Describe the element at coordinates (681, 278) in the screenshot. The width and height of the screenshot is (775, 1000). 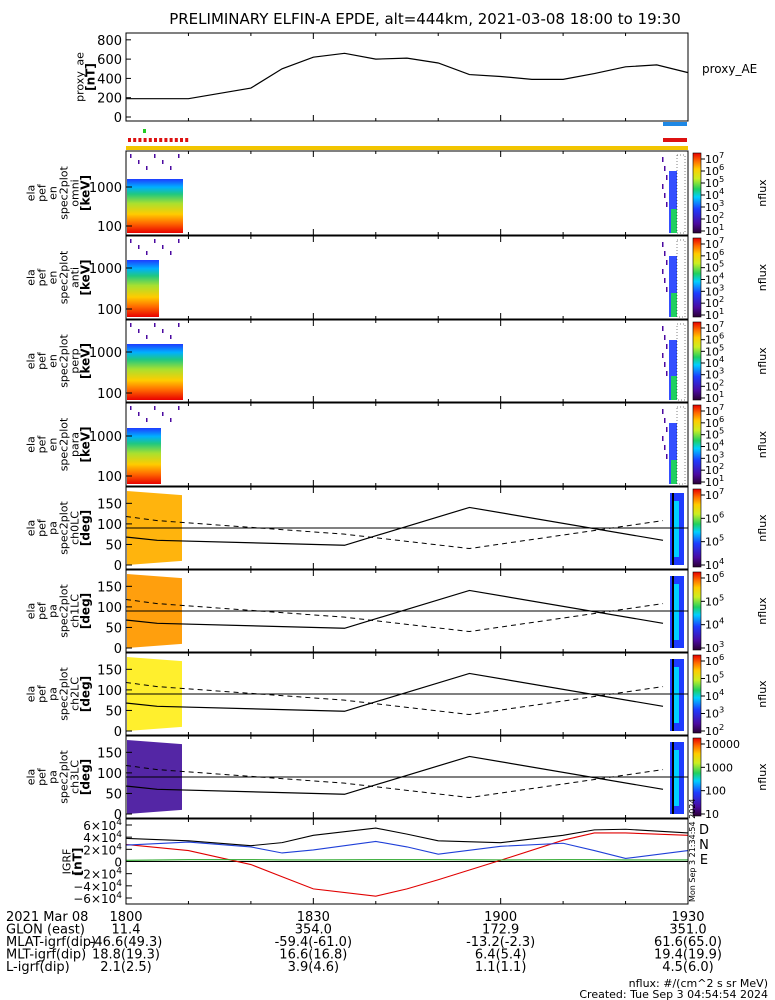
I see `spec-anti-burst-hatch` at that location.